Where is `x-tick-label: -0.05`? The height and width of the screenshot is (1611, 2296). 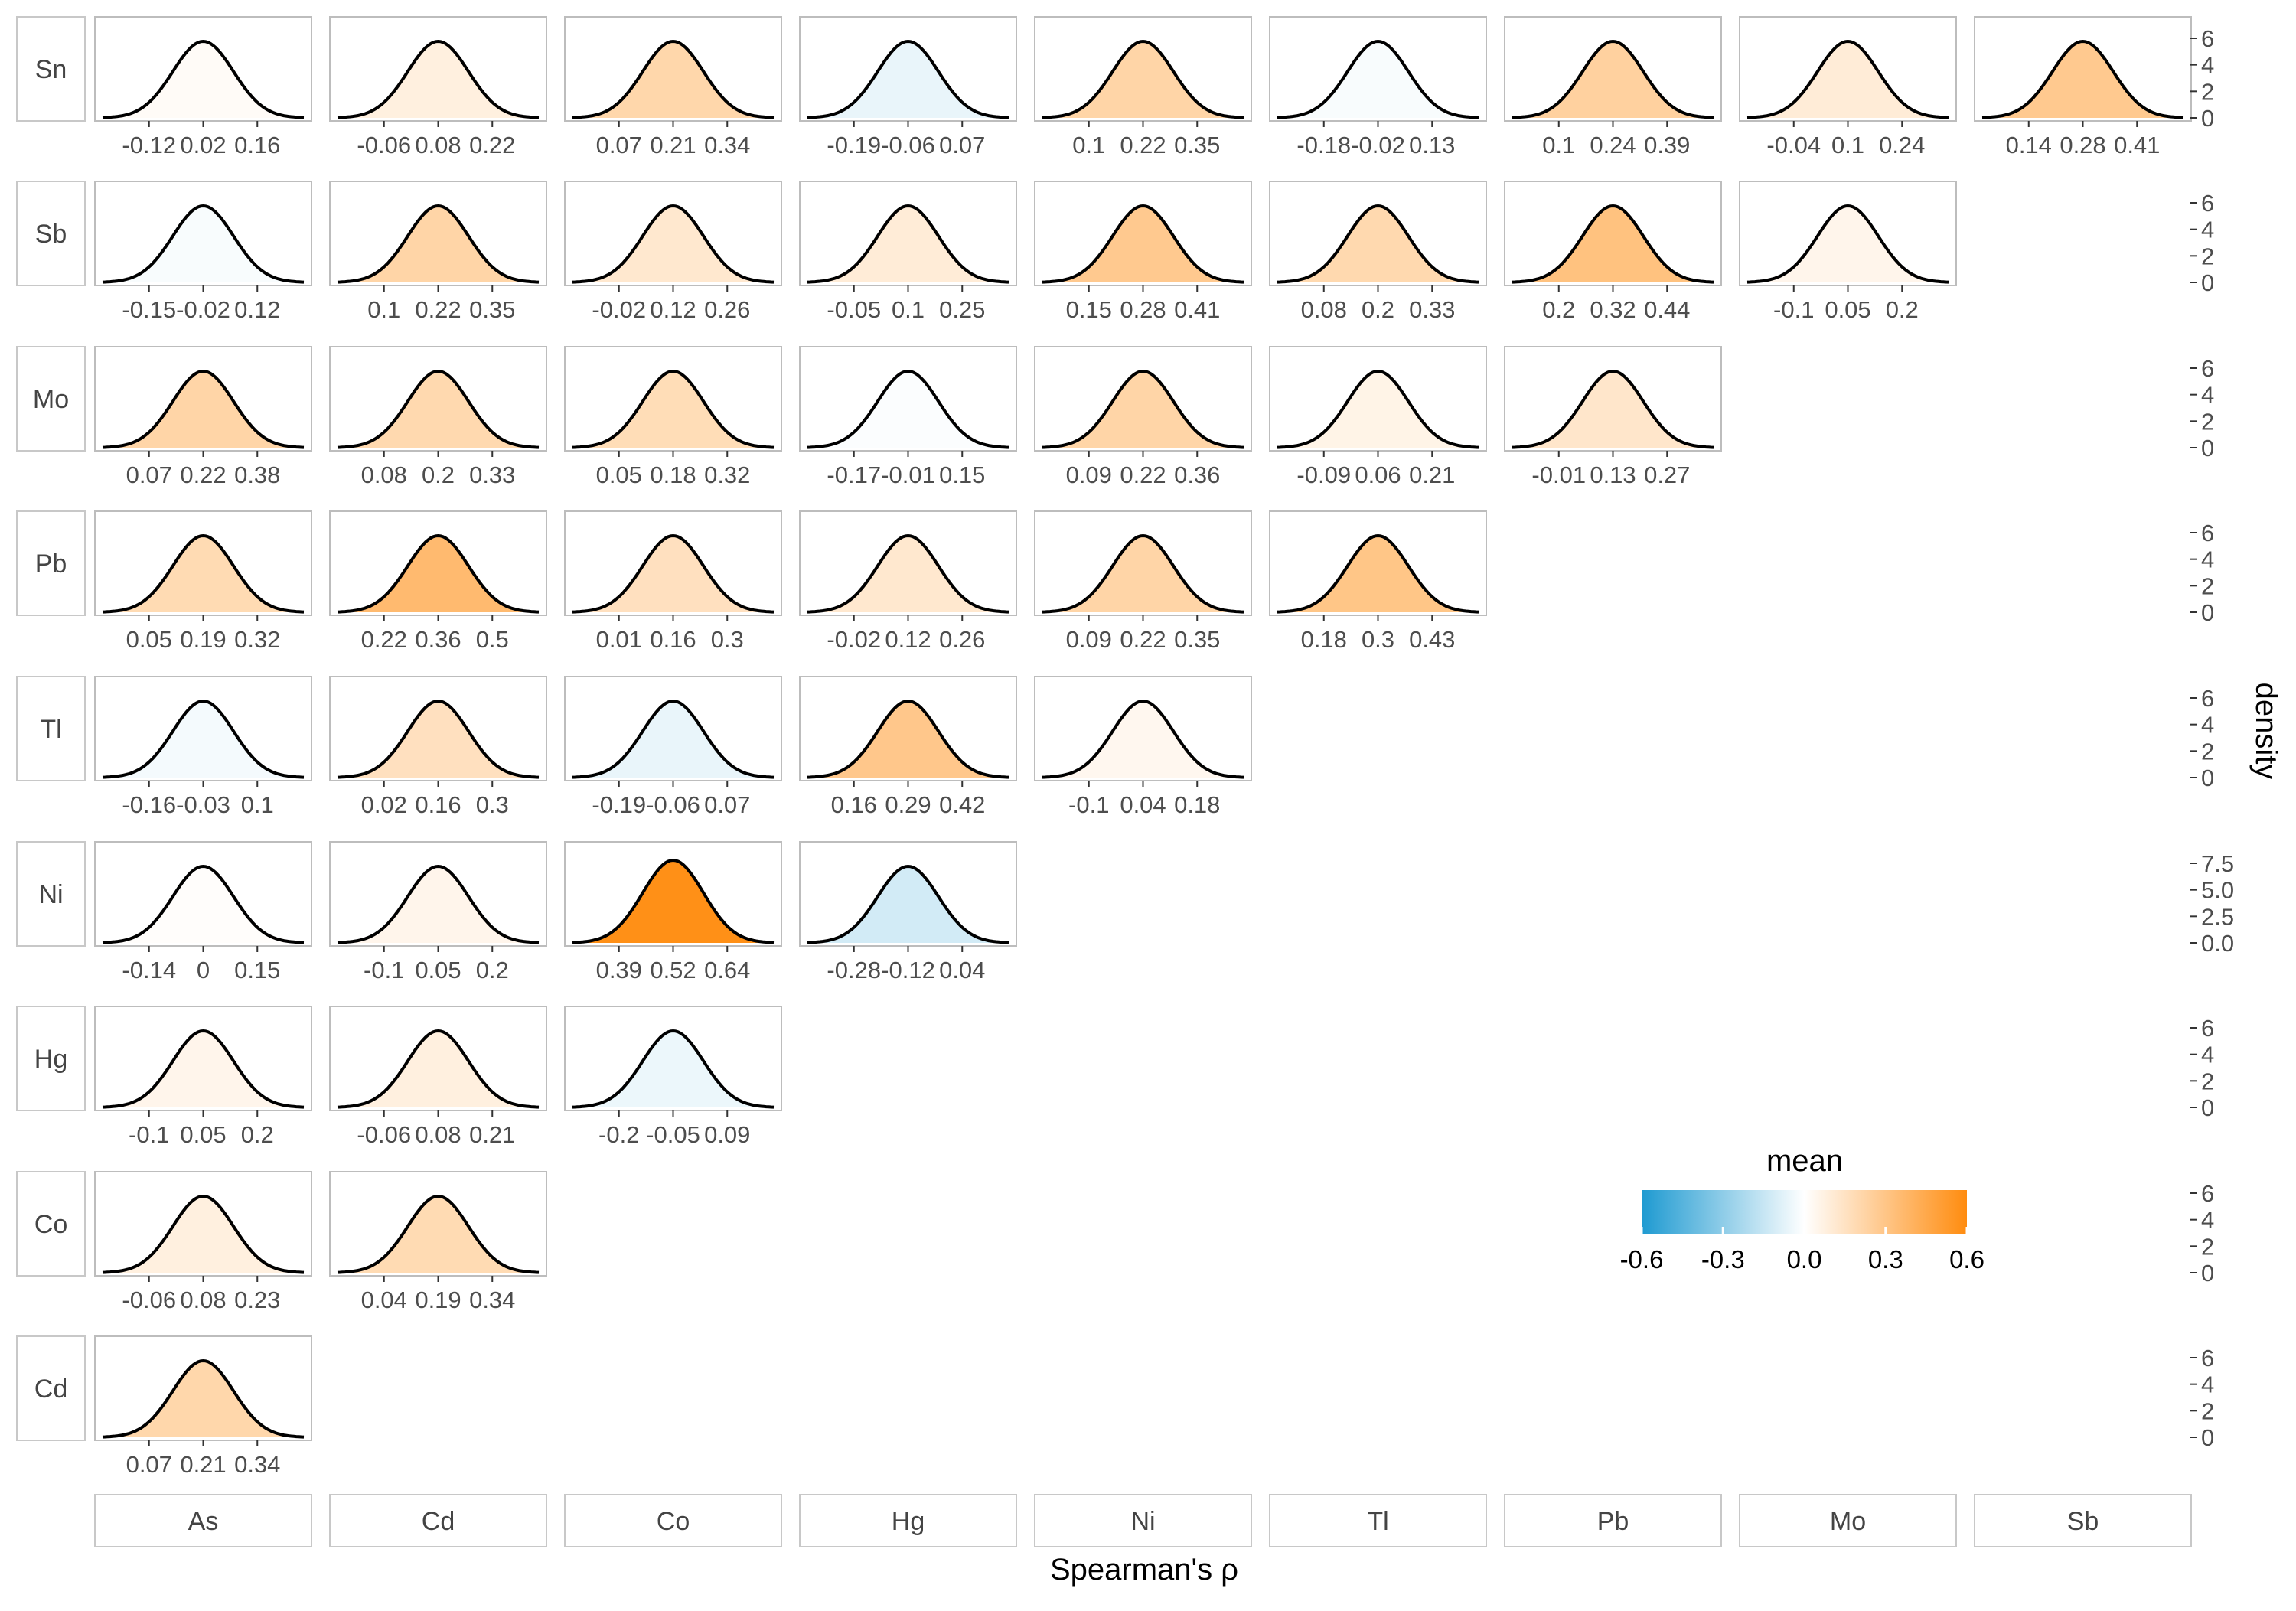
x-tick-label: -0.05 is located at coordinates (673, 1134).